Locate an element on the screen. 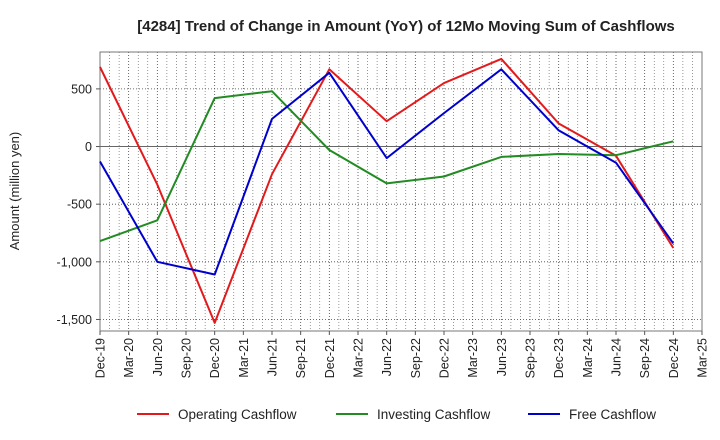  x-tick-label: Jun-20 is located at coordinates (158, 357).